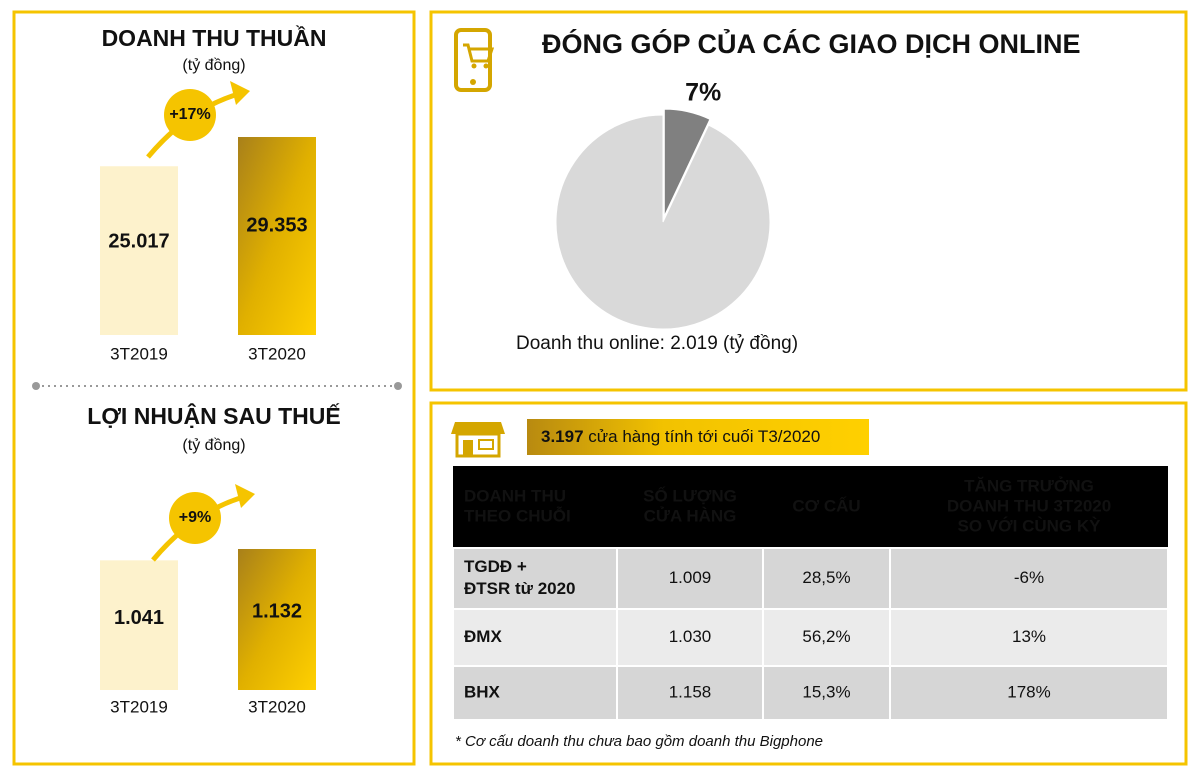 Image resolution: width=1200 pixels, height=776 pixels. What do you see at coordinates (690, 515) in the screenshot?
I see `table-header: CỬA HÀNG` at bounding box center [690, 515].